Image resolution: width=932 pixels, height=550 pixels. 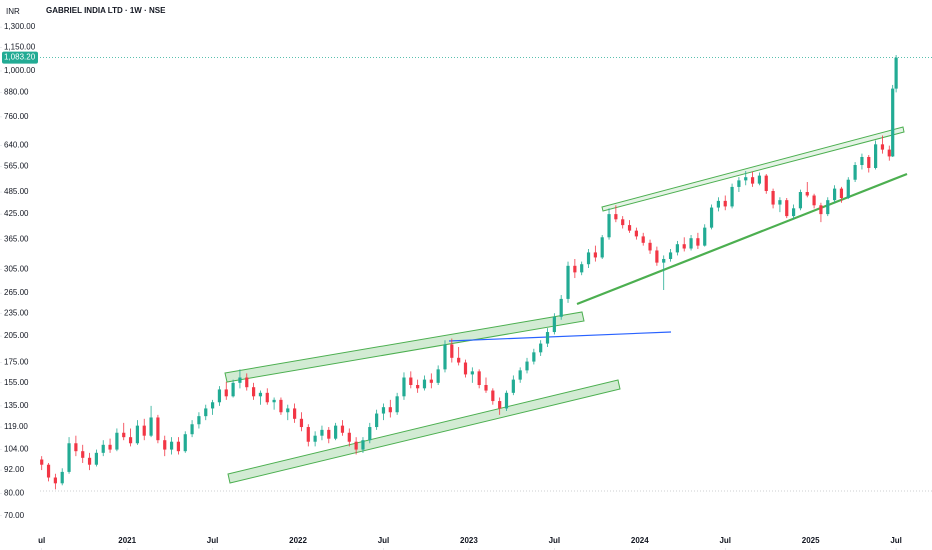 I want to click on y-tick-label: 135.00, so click(x=16, y=405).